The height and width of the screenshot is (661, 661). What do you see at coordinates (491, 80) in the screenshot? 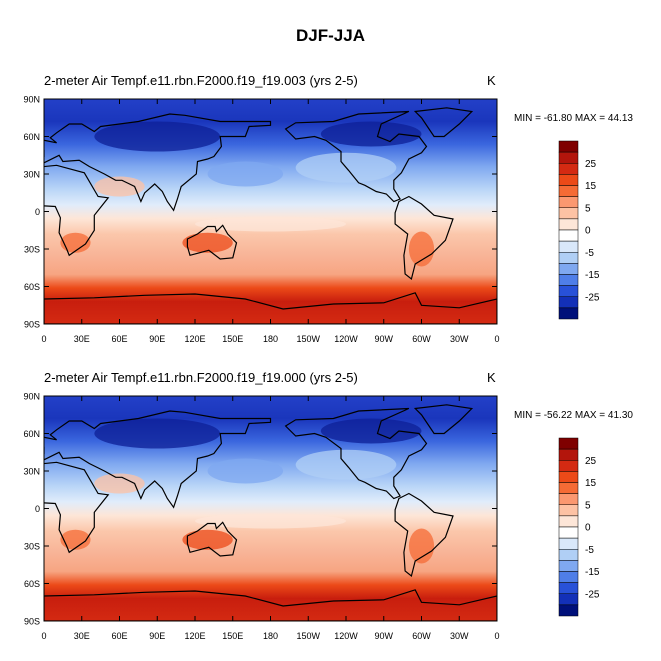
I see `panel-1-units: K` at bounding box center [491, 80].